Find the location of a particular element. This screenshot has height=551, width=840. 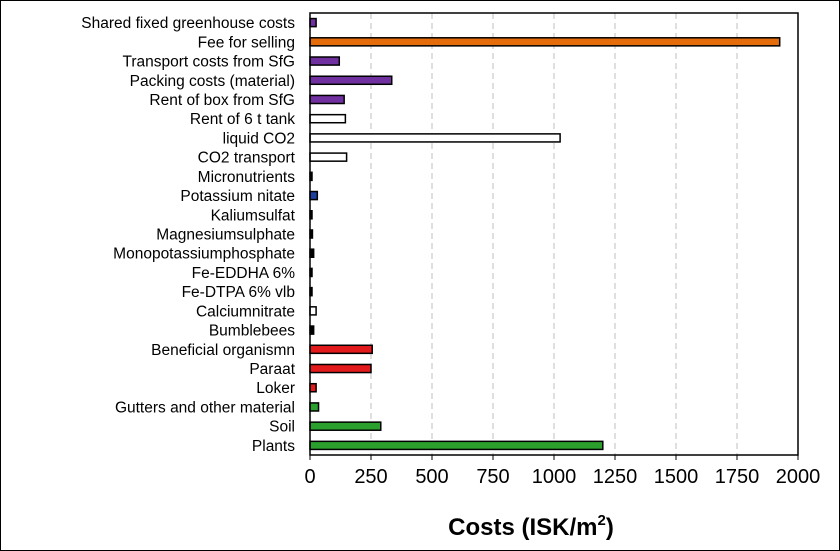

category-label: Packing costs (material) is located at coordinates (212, 81).